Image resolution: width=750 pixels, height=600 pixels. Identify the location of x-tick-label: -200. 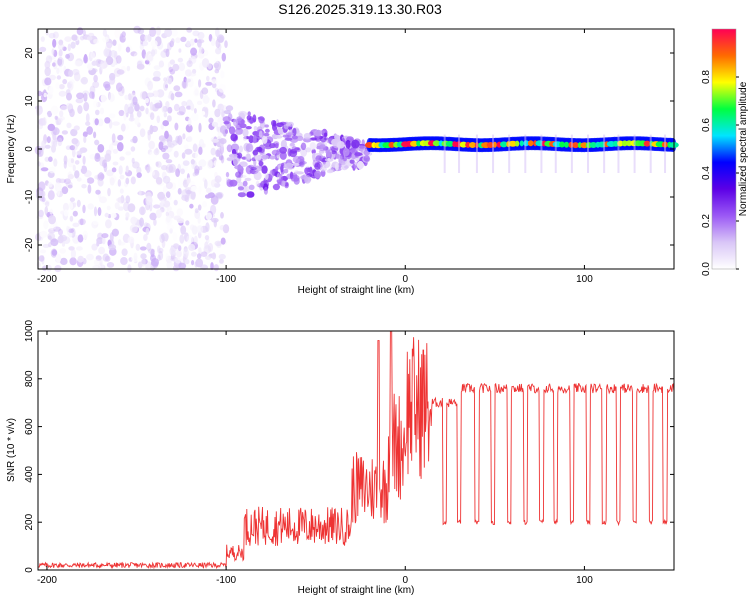
(47, 279).